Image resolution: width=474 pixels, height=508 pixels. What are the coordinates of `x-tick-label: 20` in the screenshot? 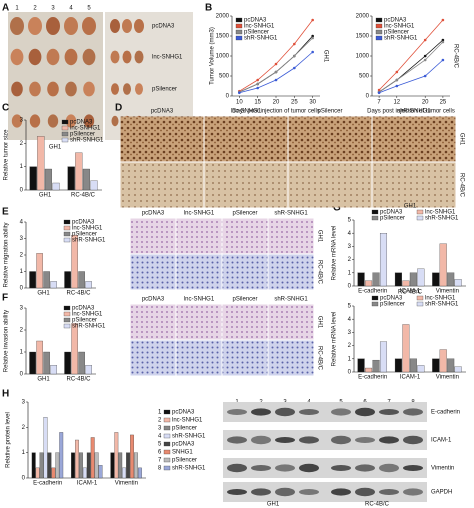 It's located at (276, 103).